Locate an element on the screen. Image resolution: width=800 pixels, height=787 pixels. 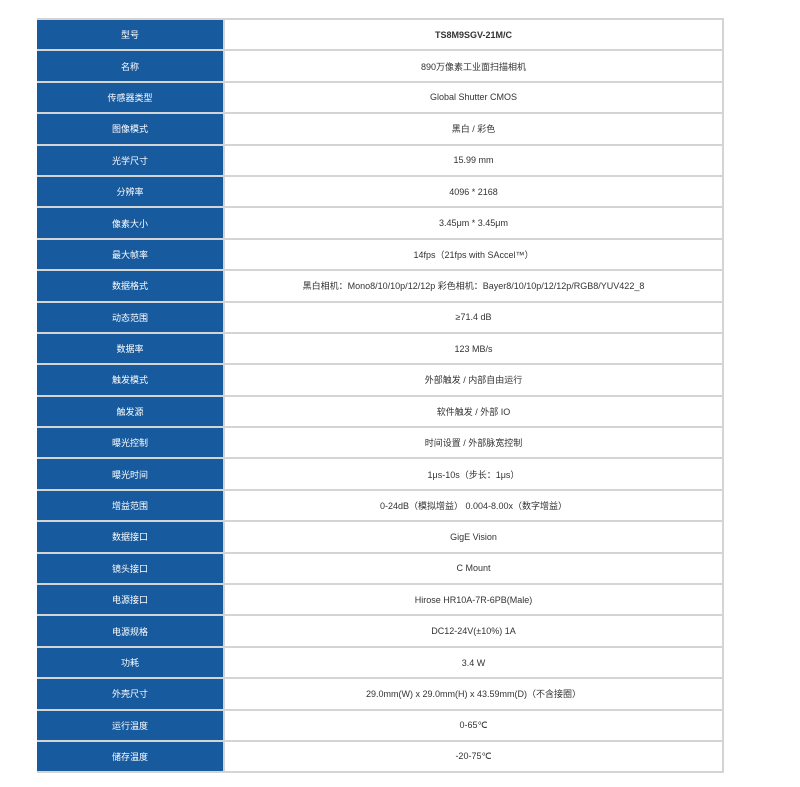
spec-value: Global Shutter CMOS is located at coordinates (473, 97).